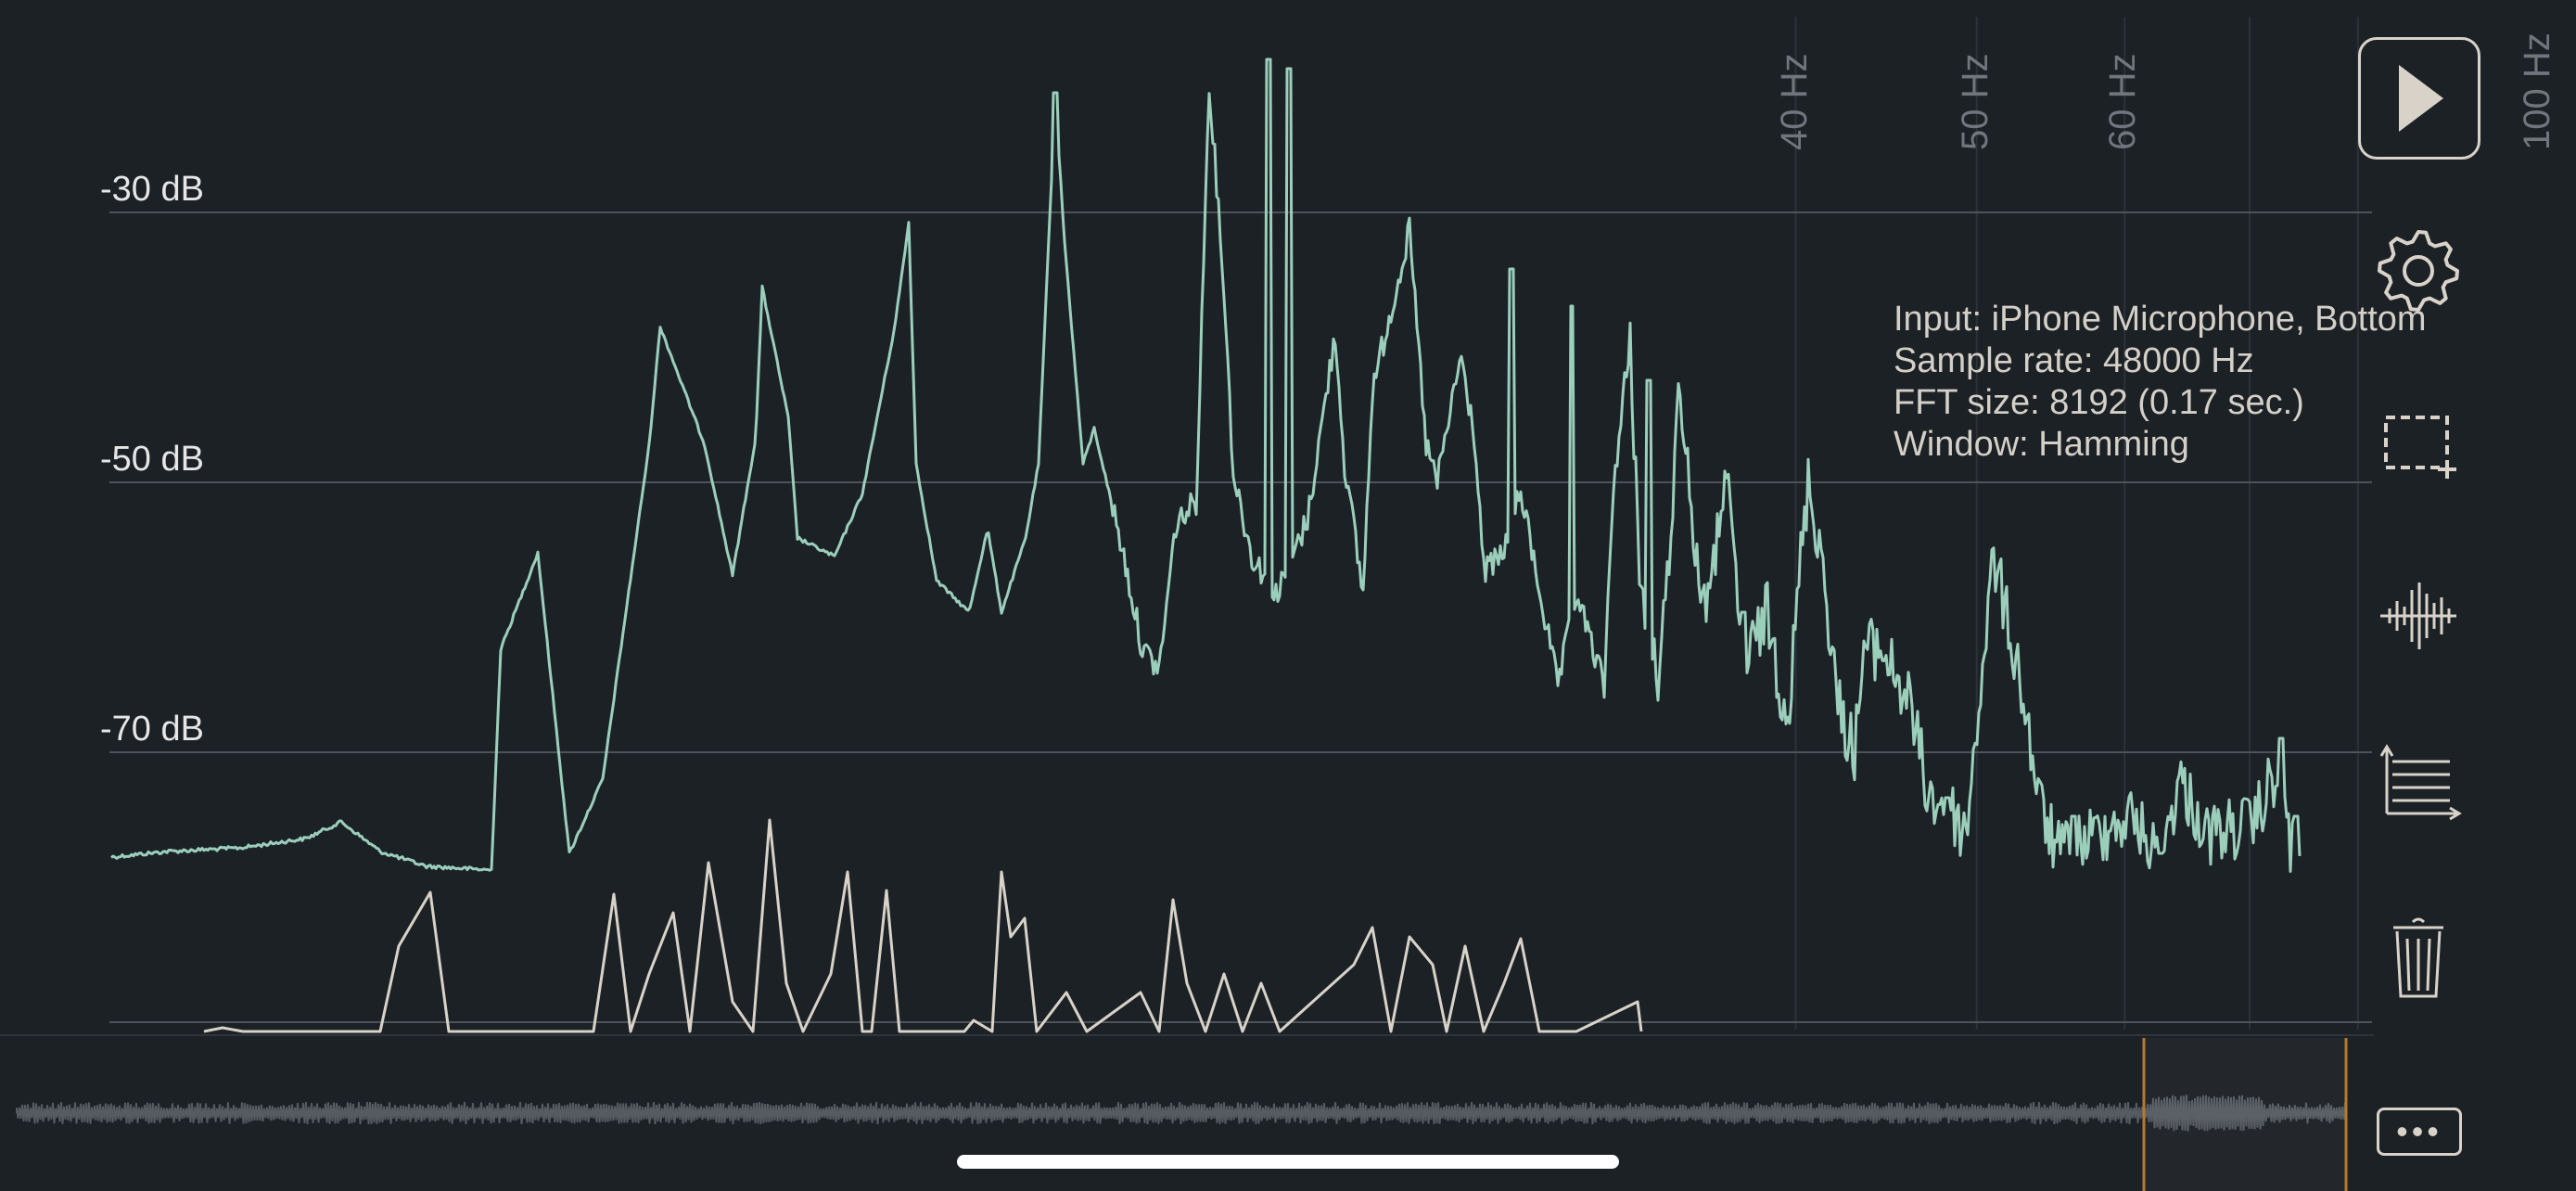  I want to click on play-icon, so click(2421, 98).